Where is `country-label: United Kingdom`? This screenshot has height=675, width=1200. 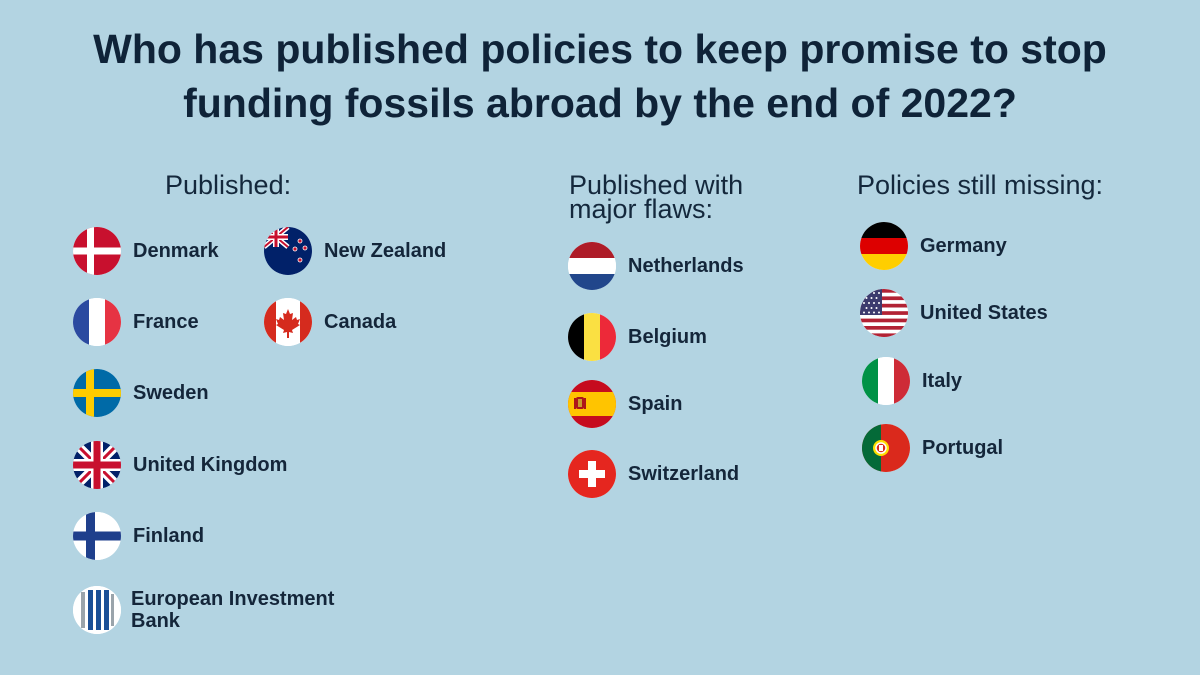
country-label: United Kingdom is located at coordinates (210, 465).